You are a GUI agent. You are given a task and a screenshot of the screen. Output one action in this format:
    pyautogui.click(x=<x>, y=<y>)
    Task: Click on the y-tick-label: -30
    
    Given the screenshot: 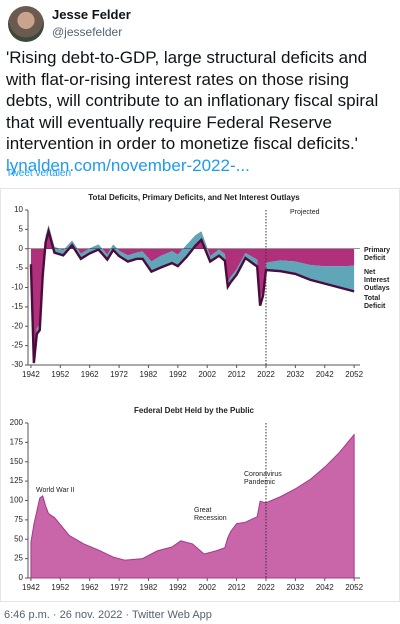 What is the action you would take?
    pyautogui.click(x=17, y=364)
    